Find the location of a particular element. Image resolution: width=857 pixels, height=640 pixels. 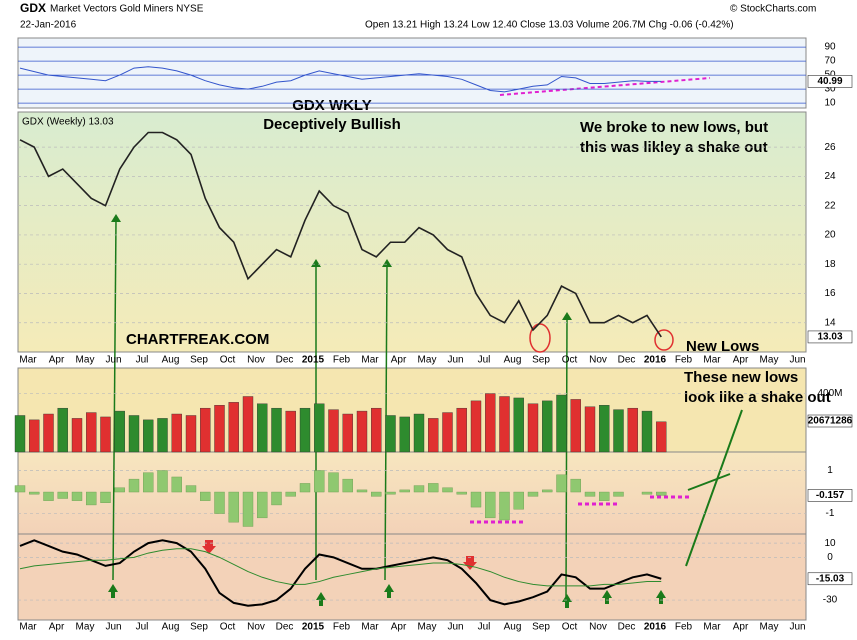

price-label: GDX (Weekly) 13.03 is located at coordinates (68, 122).